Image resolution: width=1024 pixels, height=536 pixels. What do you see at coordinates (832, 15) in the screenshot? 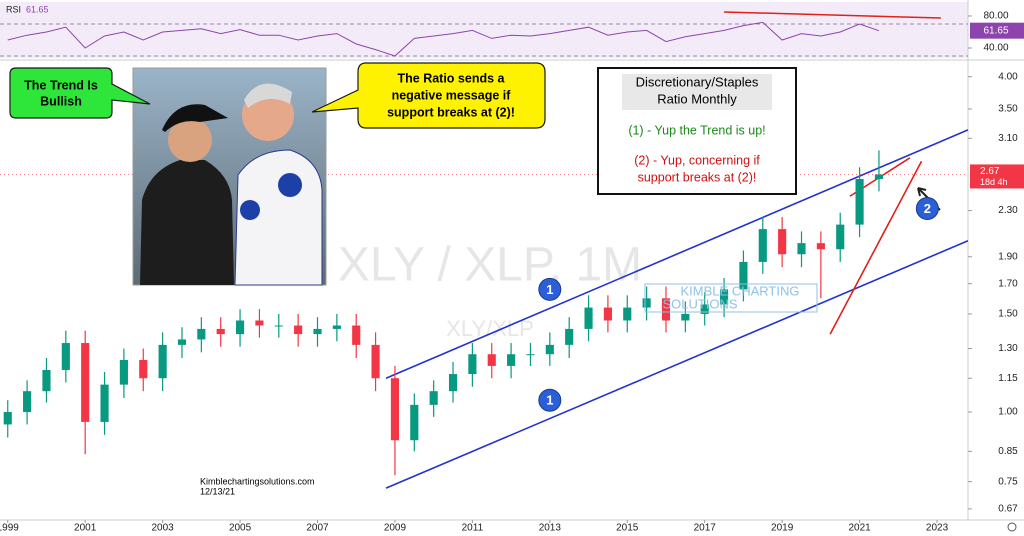
I see `rsi-divergence` at bounding box center [832, 15].